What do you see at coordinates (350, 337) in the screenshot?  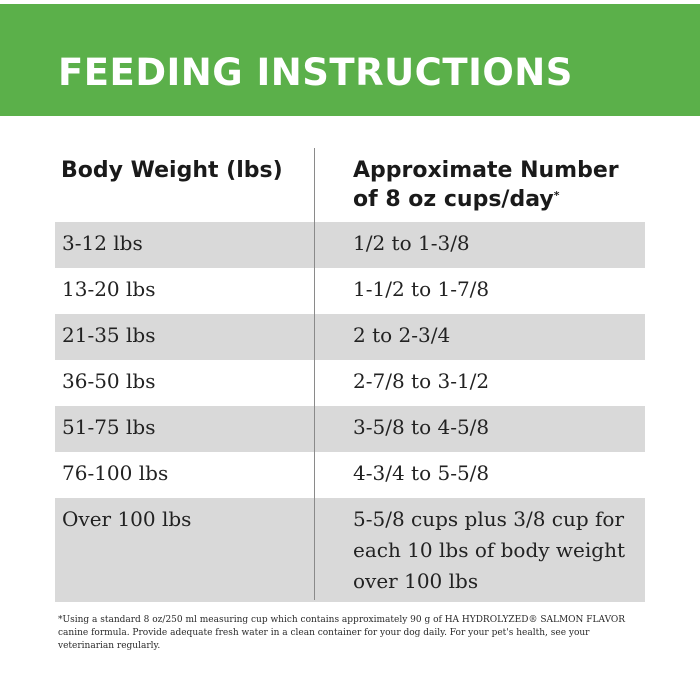 I see `table-row: 21-35 lbs 2 to 2-3/4` at bounding box center [350, 337].